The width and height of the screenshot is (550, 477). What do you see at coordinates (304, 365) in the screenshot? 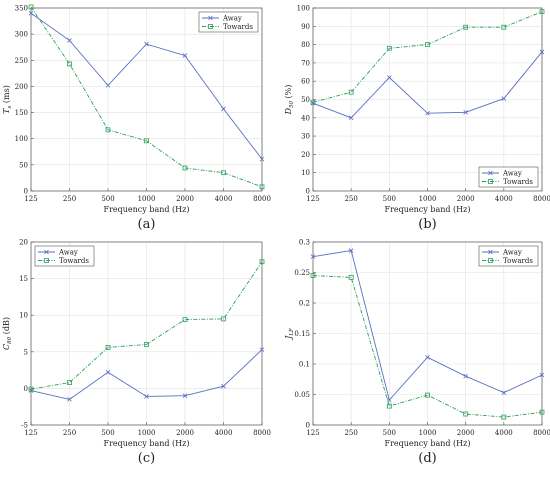
I see `y-tick-label: 0.1` at bounding box center [304, 365].